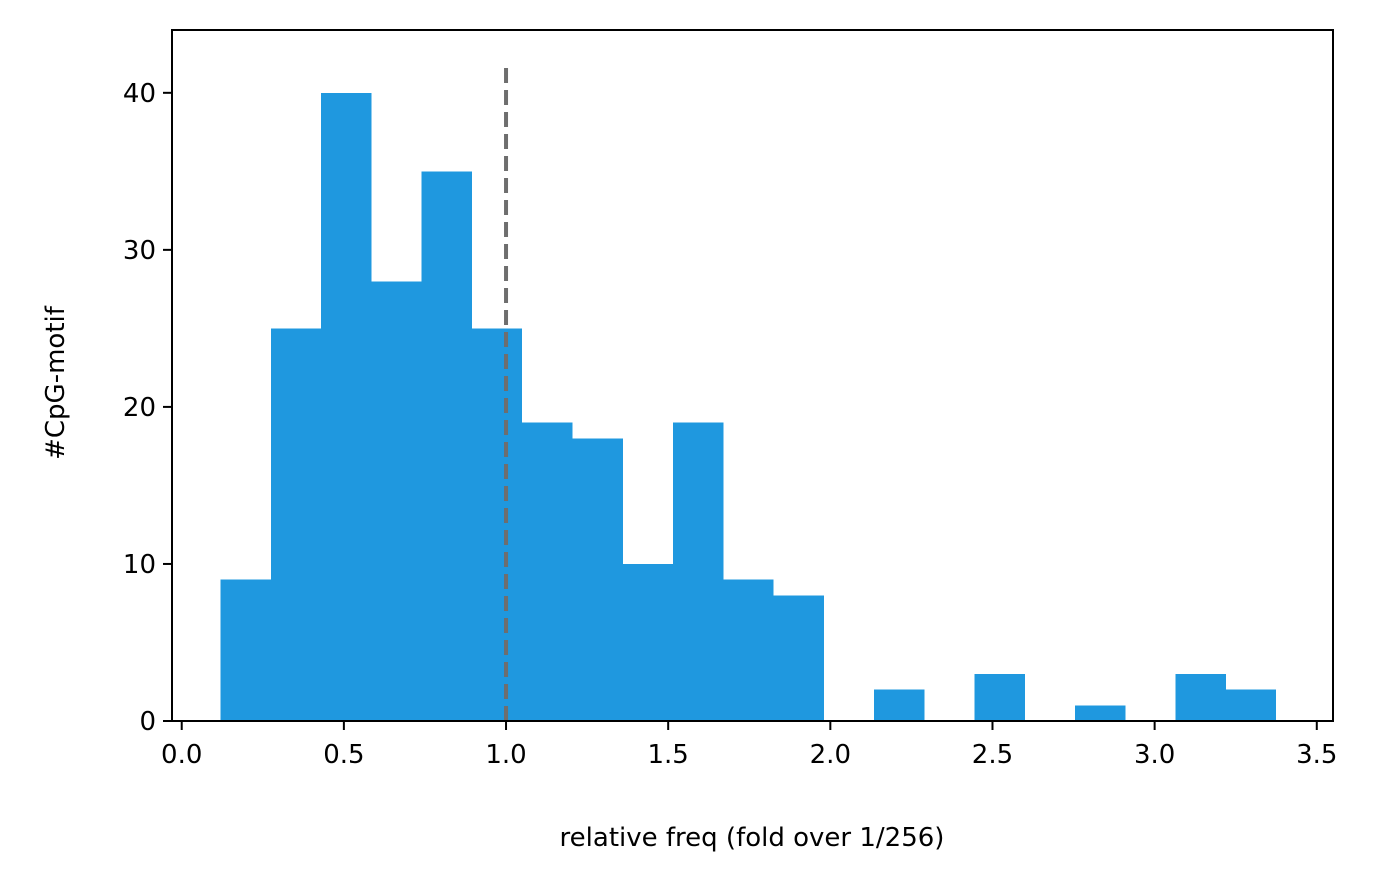 The width and height of the screenshot is (1377, 882). What do you see at coordinates (668, 755) in the screenshot?
I see `x-tick-label: 1.5` at bounding box center [668, 755].